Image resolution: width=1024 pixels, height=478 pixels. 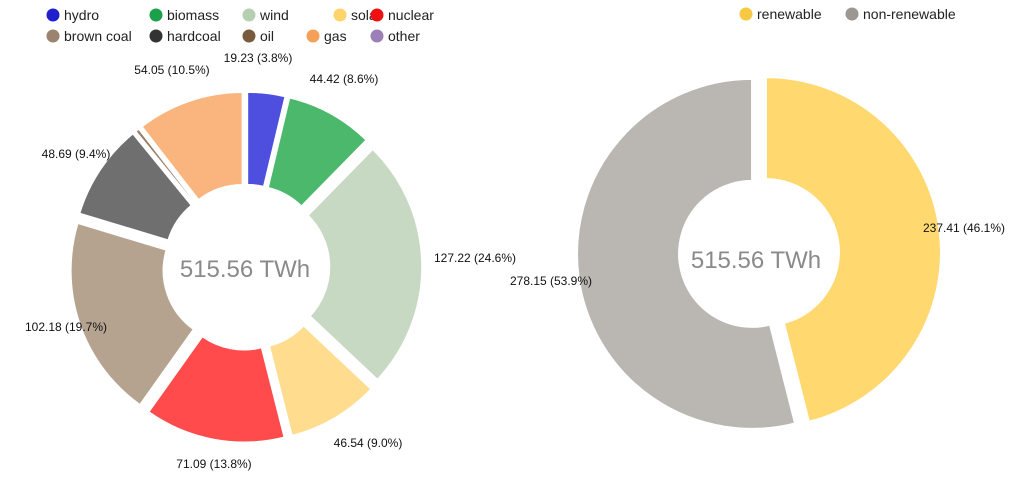 What do you see at coordinates (249, 15) in the screenshot?
I see `legend-swatch-wind` at bounding box center [249, 15].